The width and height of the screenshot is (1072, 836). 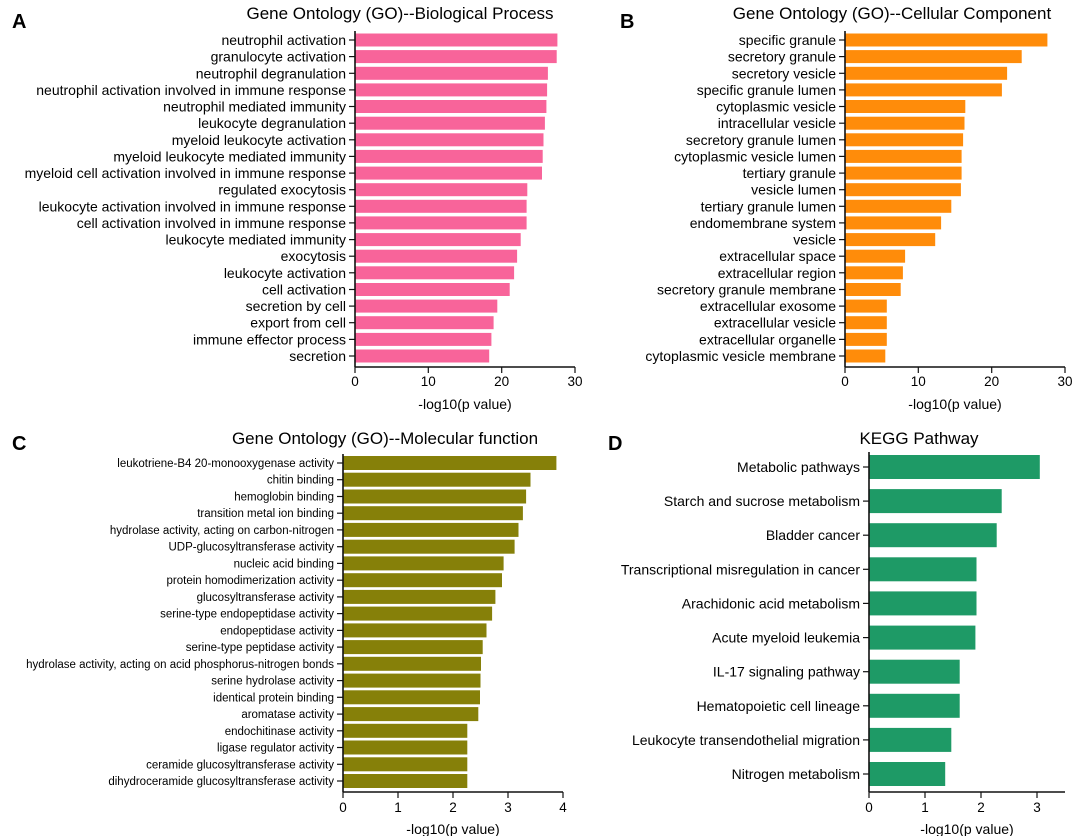 I want to click on category-label-c: protein homodimerization activity, so click(x=251, y=581).